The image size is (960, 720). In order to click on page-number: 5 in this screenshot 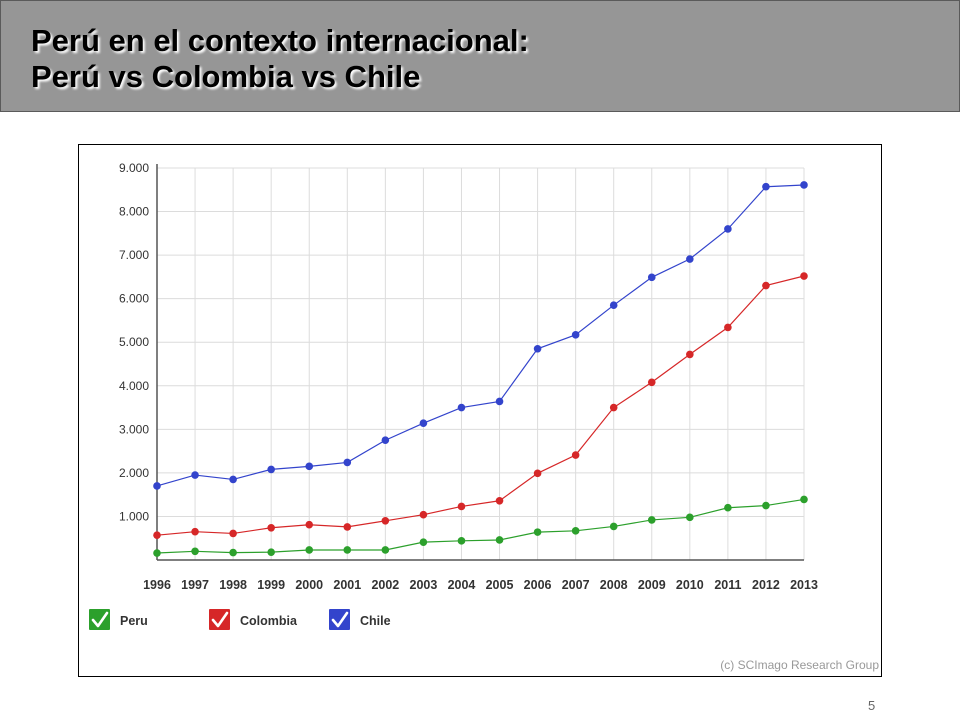, I will do `click(872, 705)`.